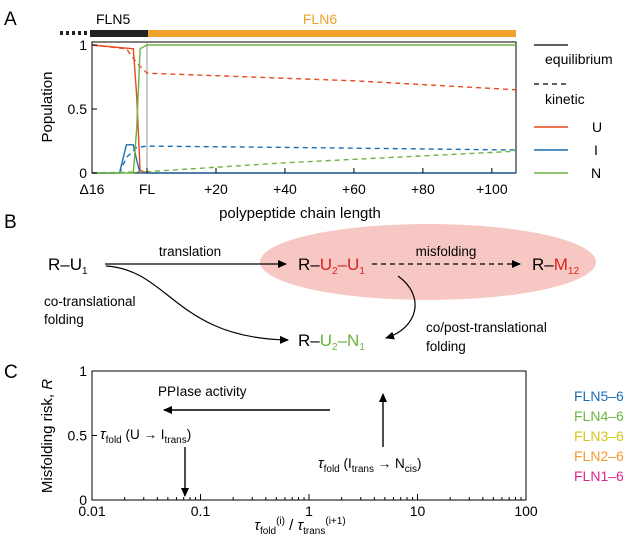 The image size is (634, 546). I want to click on series-i-kinetic, so click(304, 159).